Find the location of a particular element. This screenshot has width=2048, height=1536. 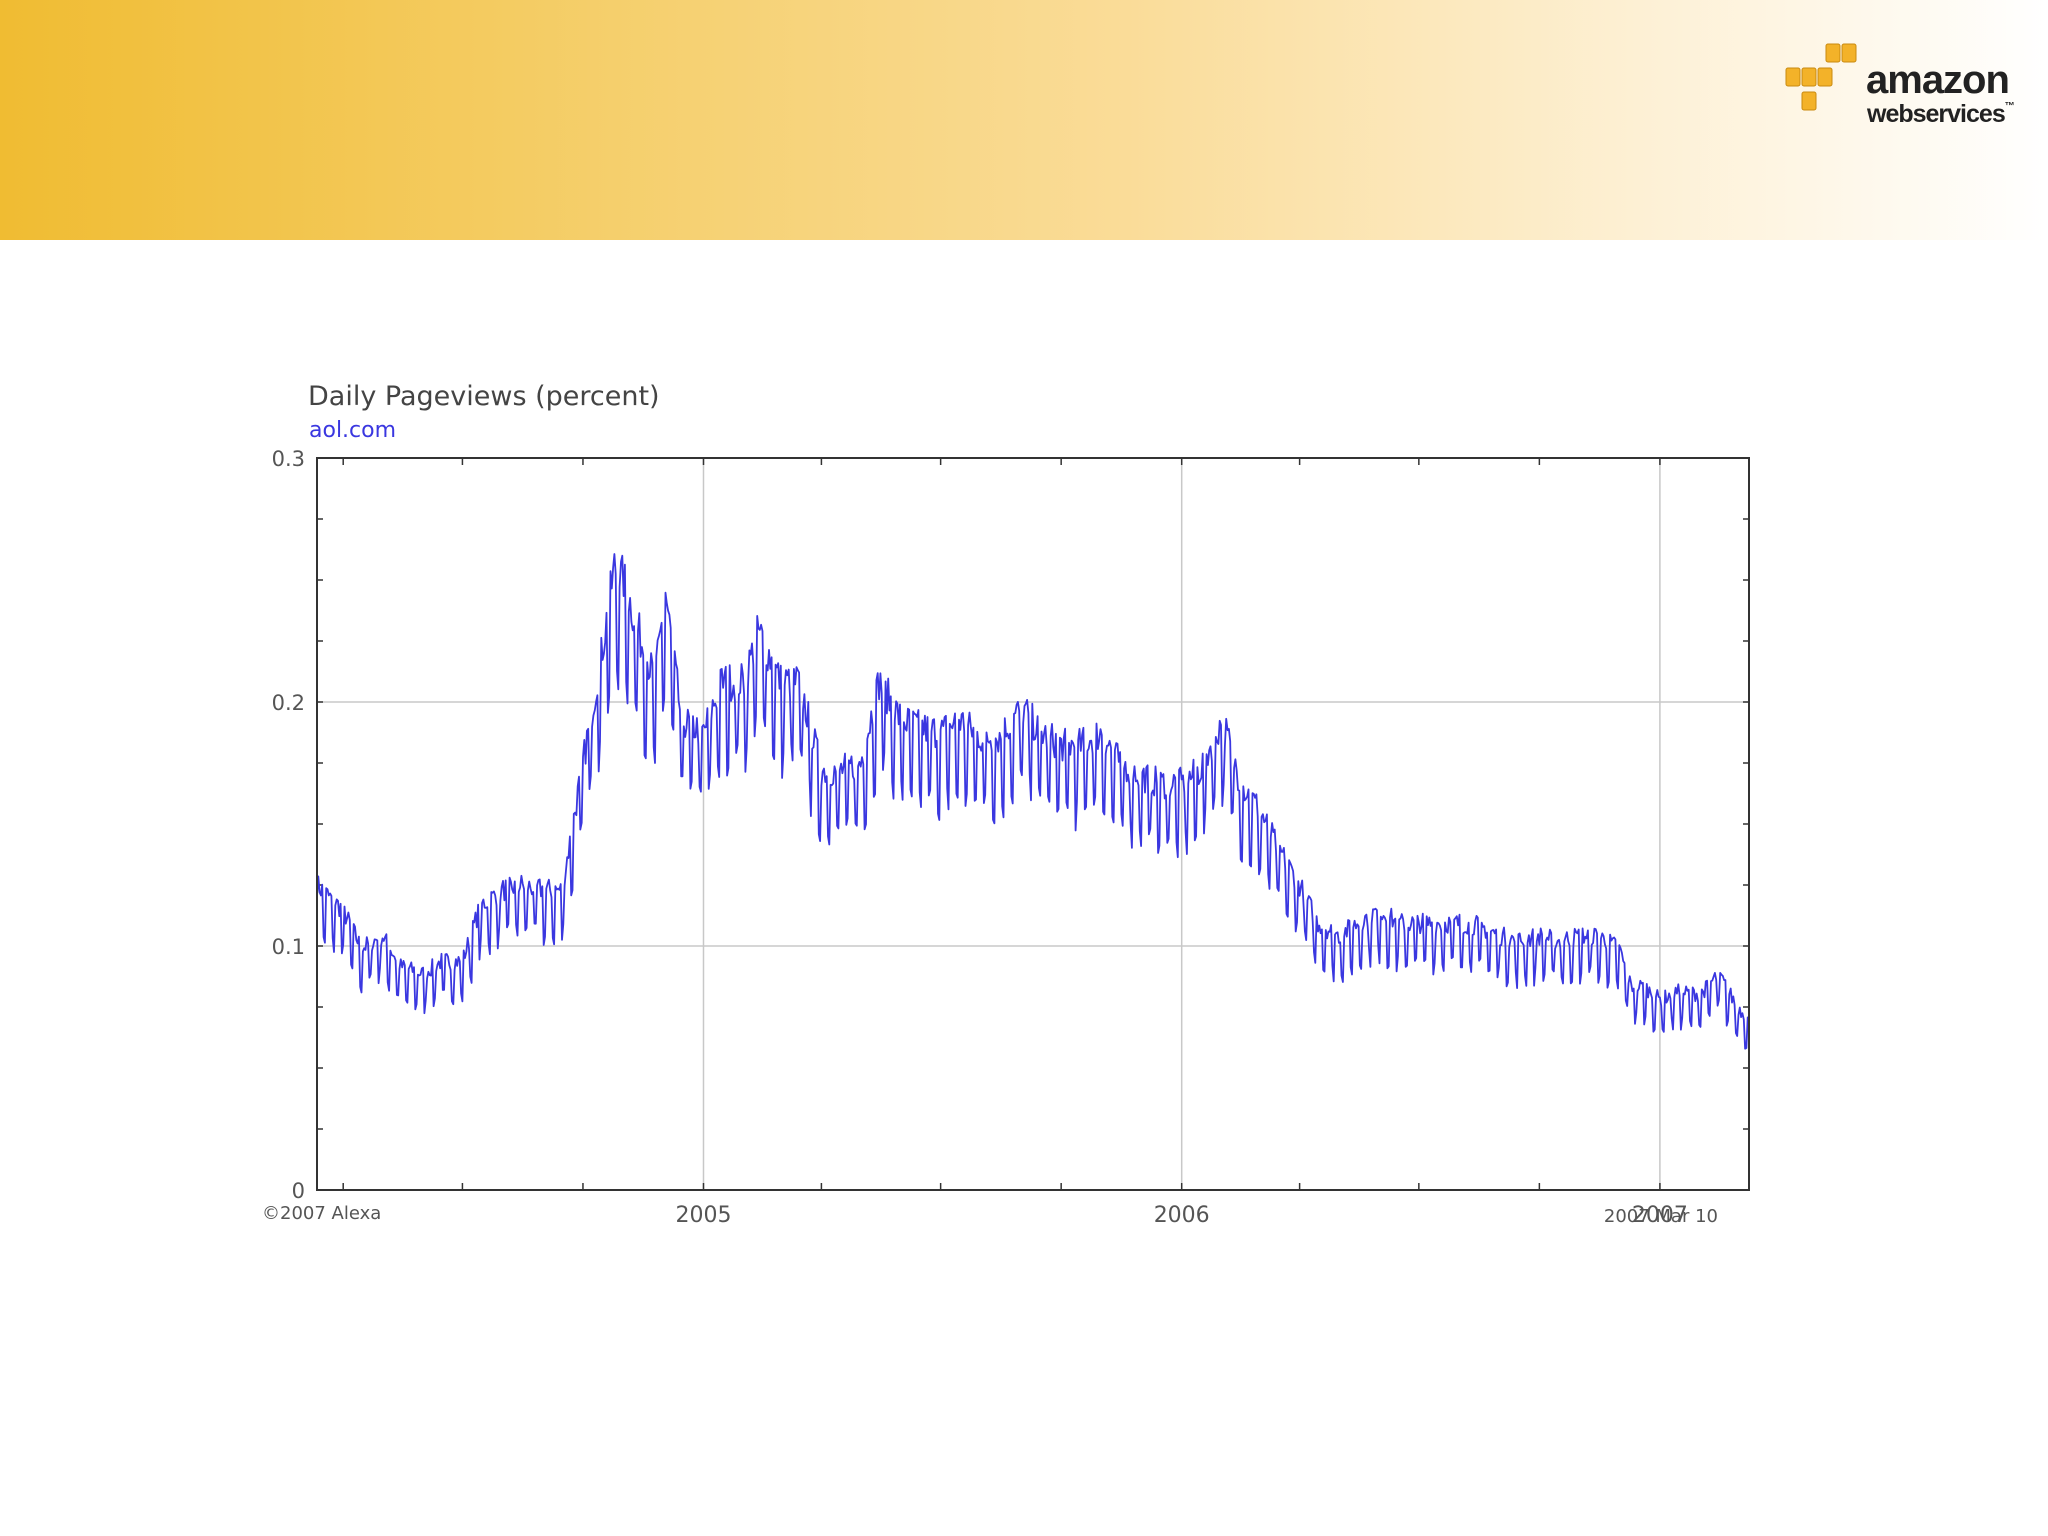

y-tick-label: 0 is located at coordinates (298, 1191).